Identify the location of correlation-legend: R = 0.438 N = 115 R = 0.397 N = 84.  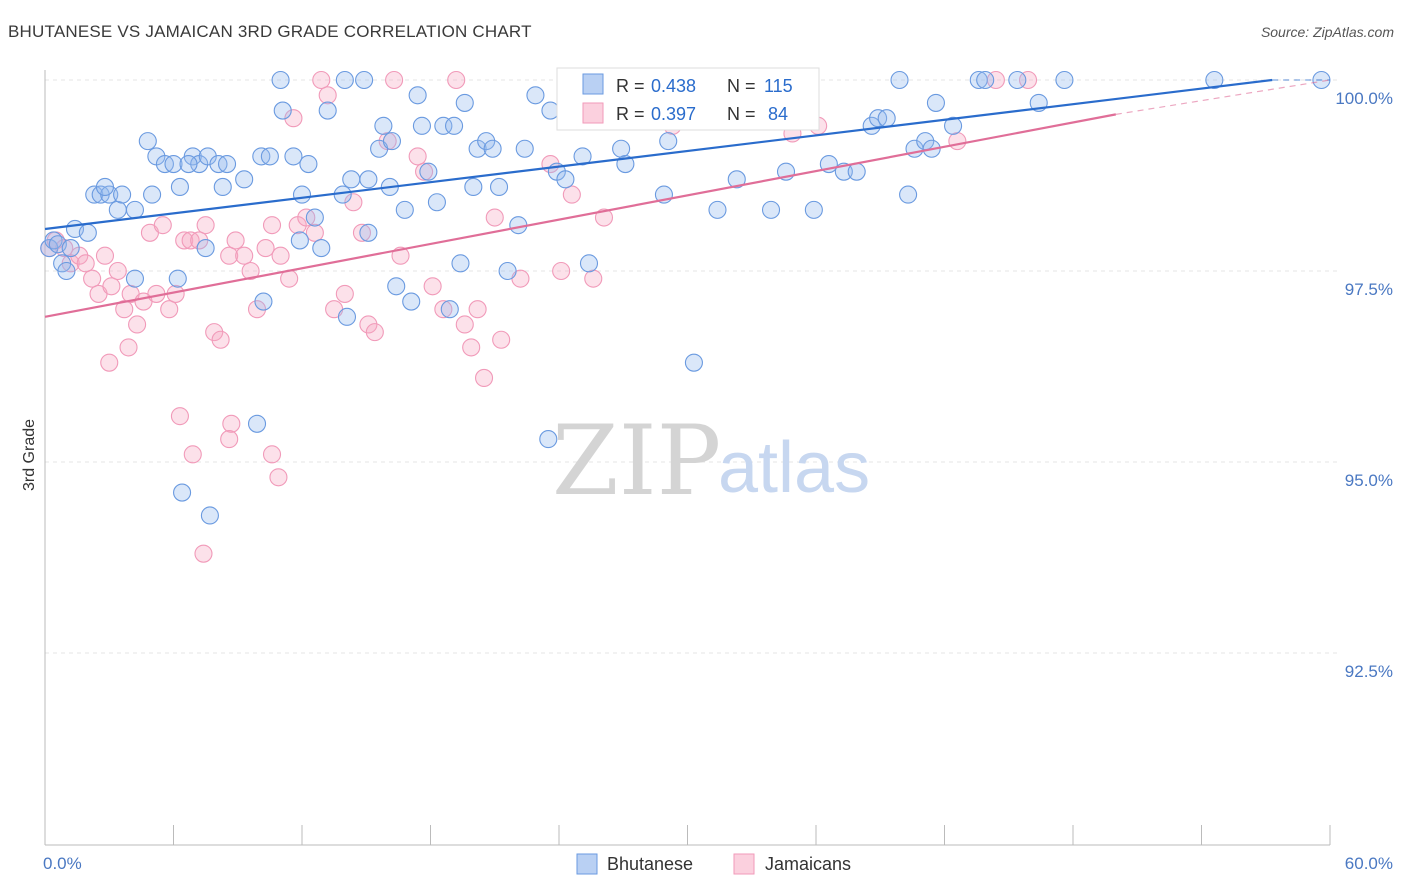
(688, 99).